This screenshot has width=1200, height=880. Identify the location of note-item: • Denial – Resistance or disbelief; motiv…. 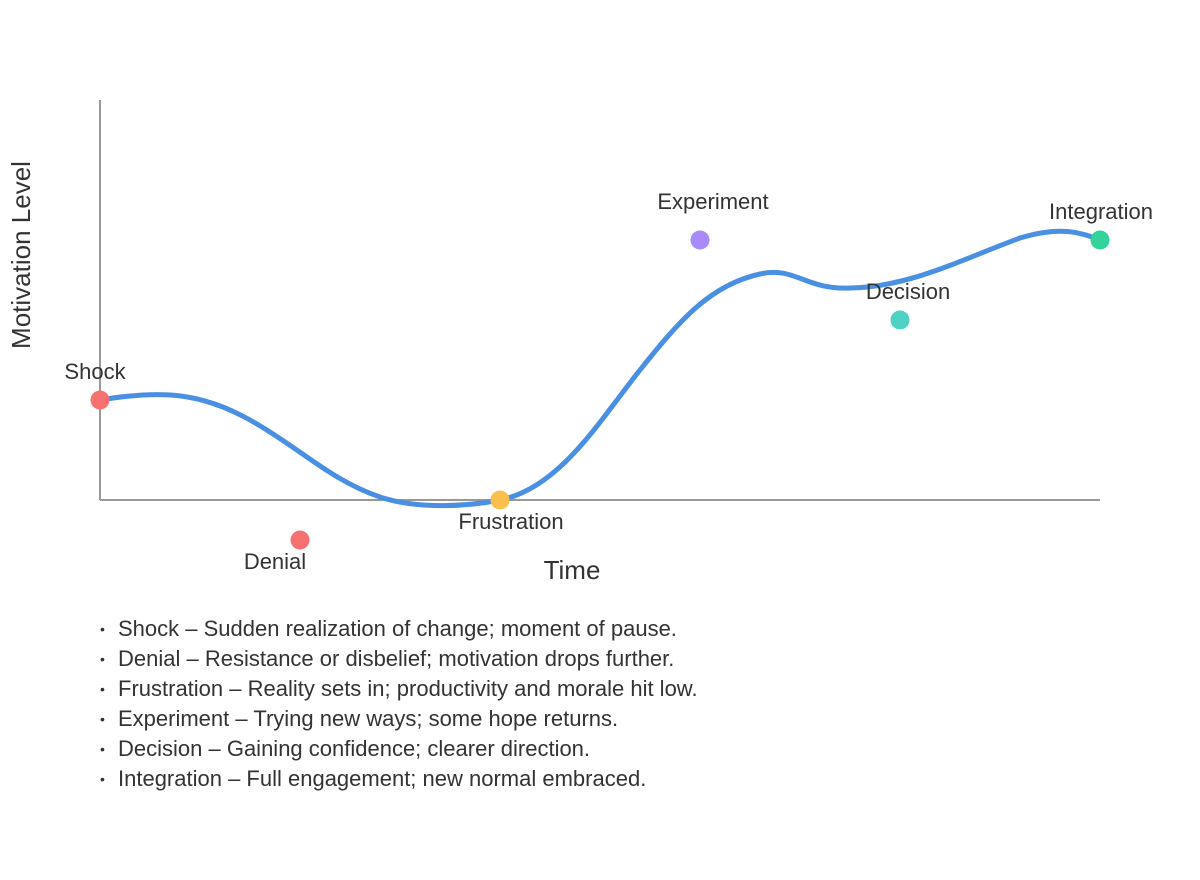
(399, 659).